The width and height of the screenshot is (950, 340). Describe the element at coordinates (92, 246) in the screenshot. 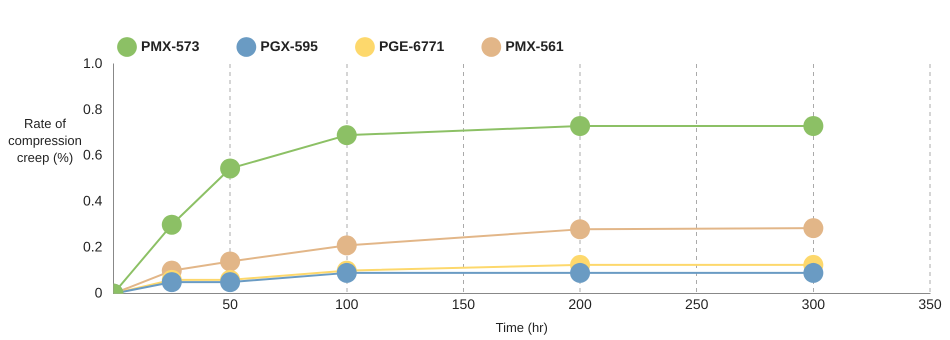

I see `y-tick-label: 0.2` at that location.